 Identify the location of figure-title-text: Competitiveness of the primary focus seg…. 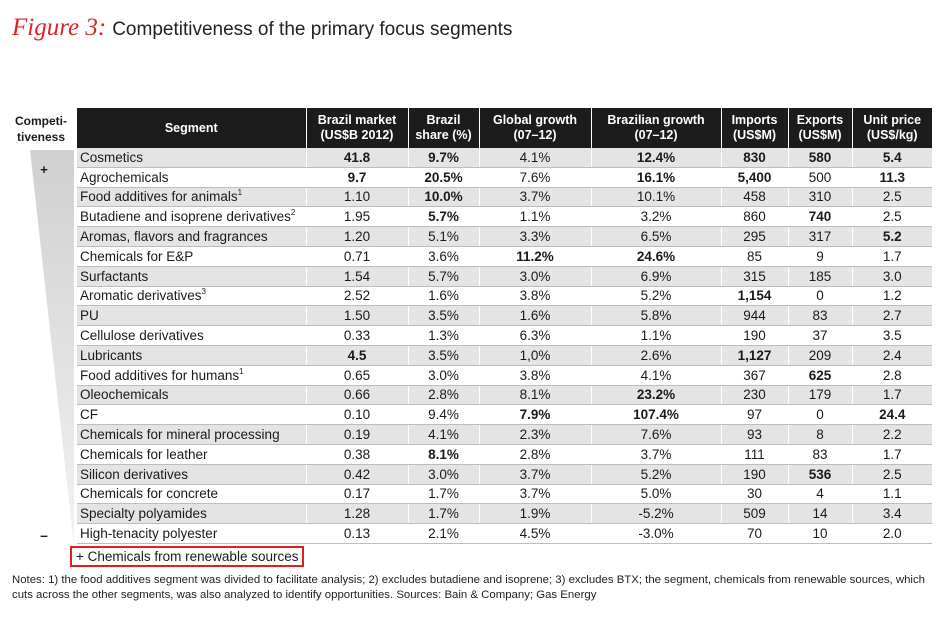
(312, 29).